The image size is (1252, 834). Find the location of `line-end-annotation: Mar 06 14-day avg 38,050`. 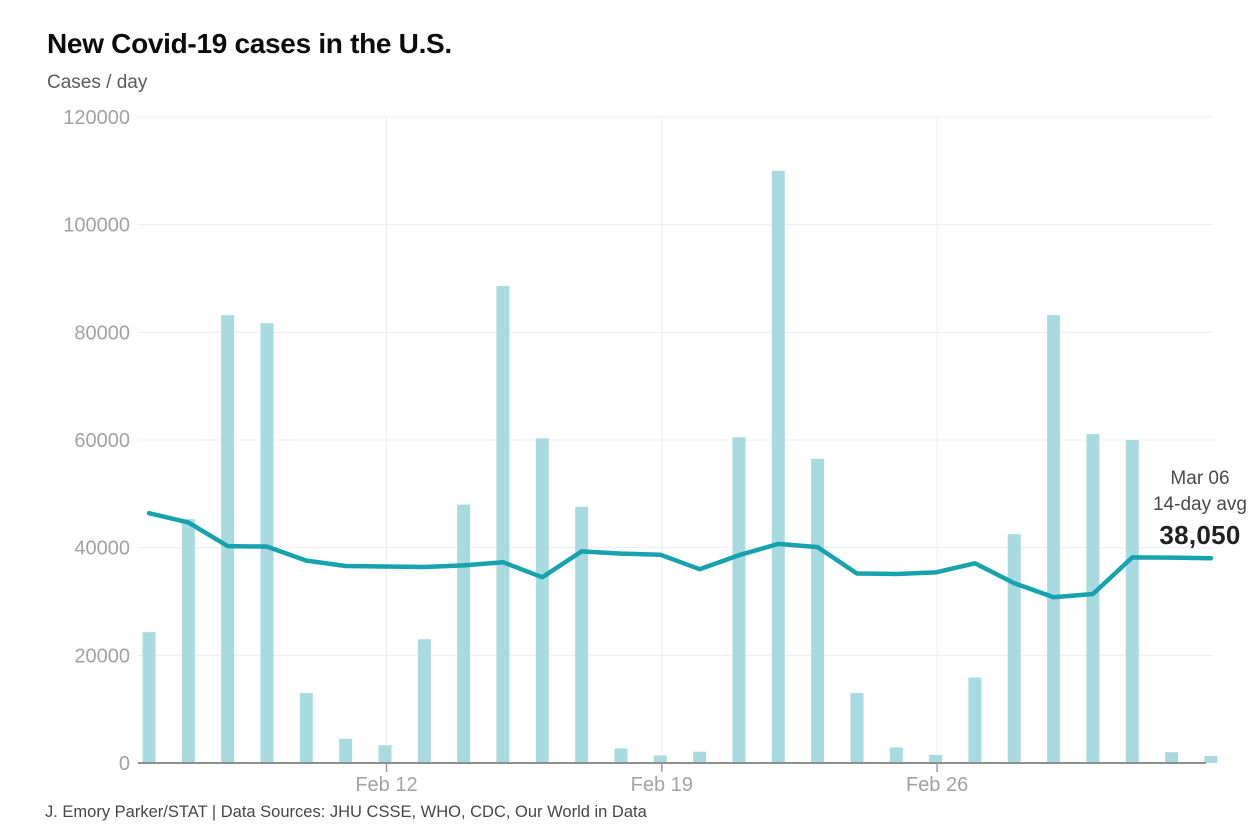

line-end-annotation: Mar 06 14-day avg 38,050 is located at coordinates (1188, 508).